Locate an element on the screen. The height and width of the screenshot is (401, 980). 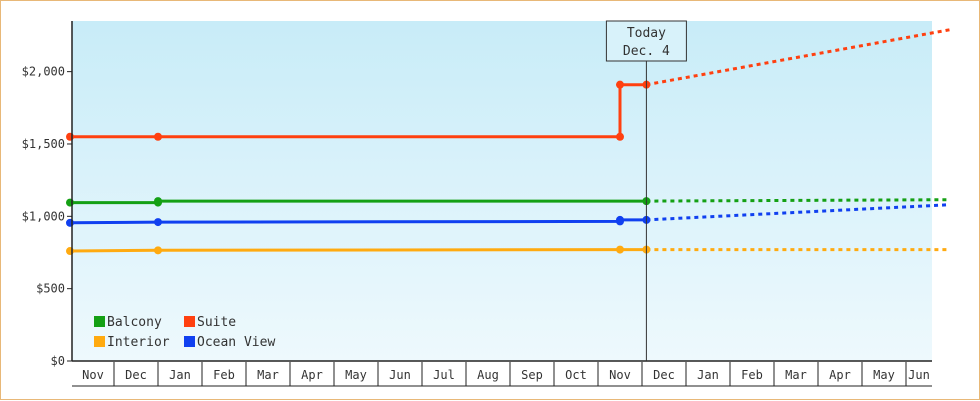
legend-label: Interior is located at coordinates (138, 342).